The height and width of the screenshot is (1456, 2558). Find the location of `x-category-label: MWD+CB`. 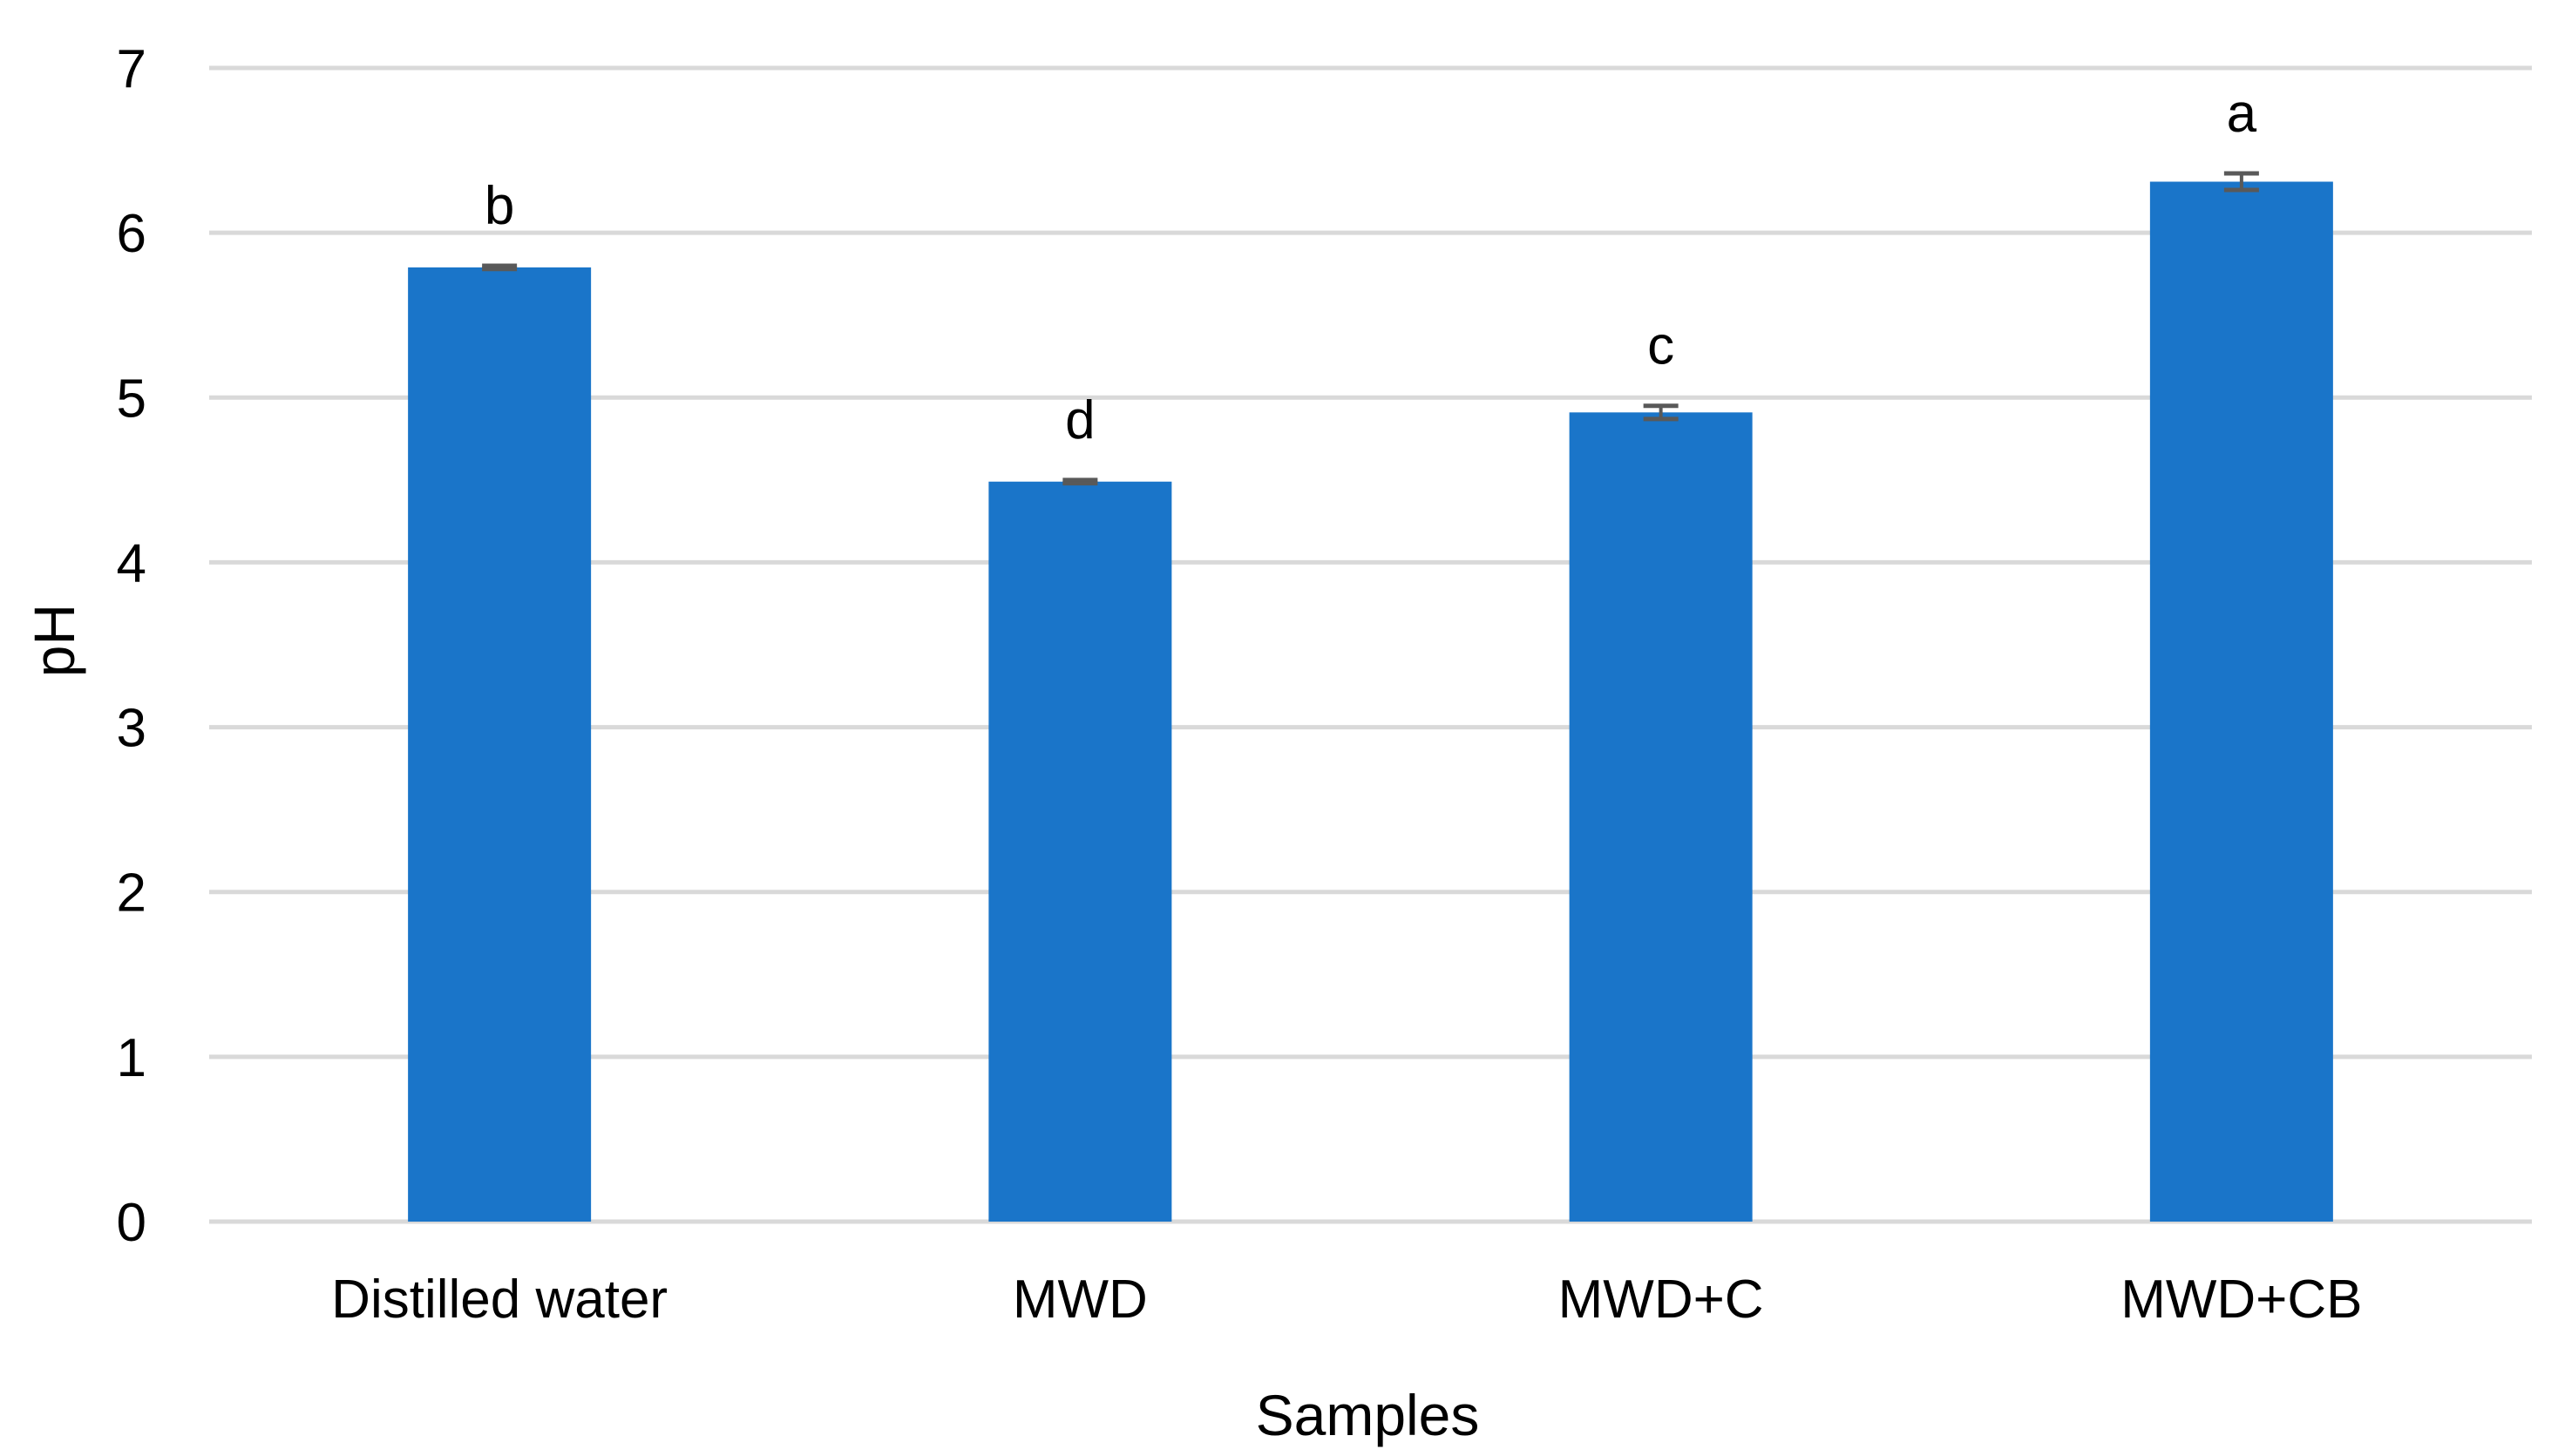

x-category-label: MWD+CB is located at coordinates (2241, 1300).